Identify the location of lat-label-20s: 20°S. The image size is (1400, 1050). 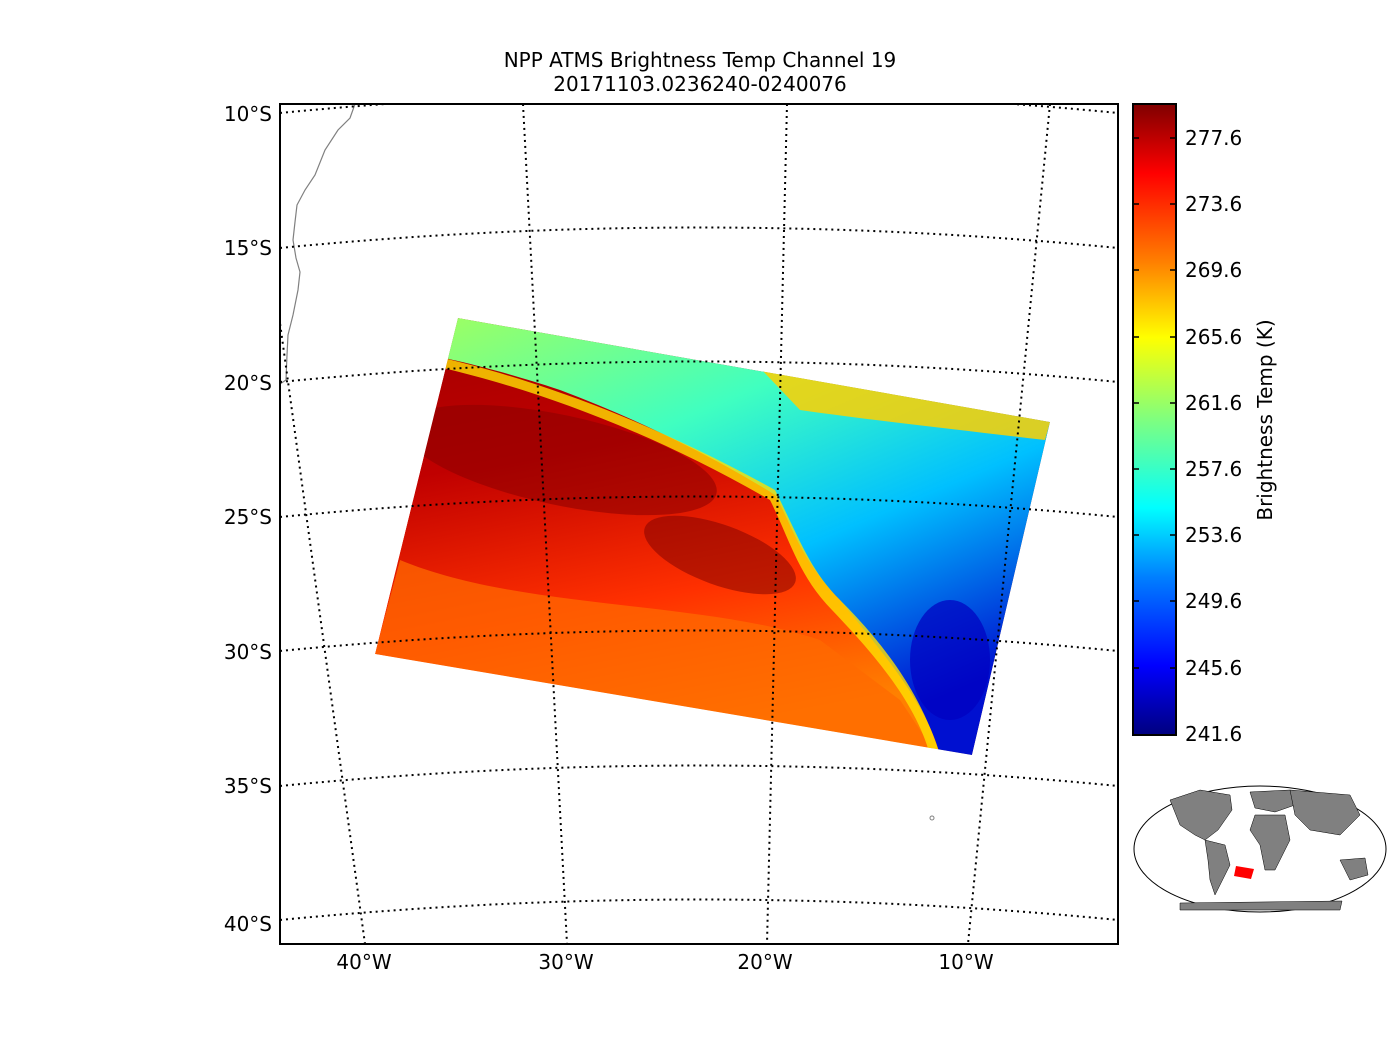
(247, 383).